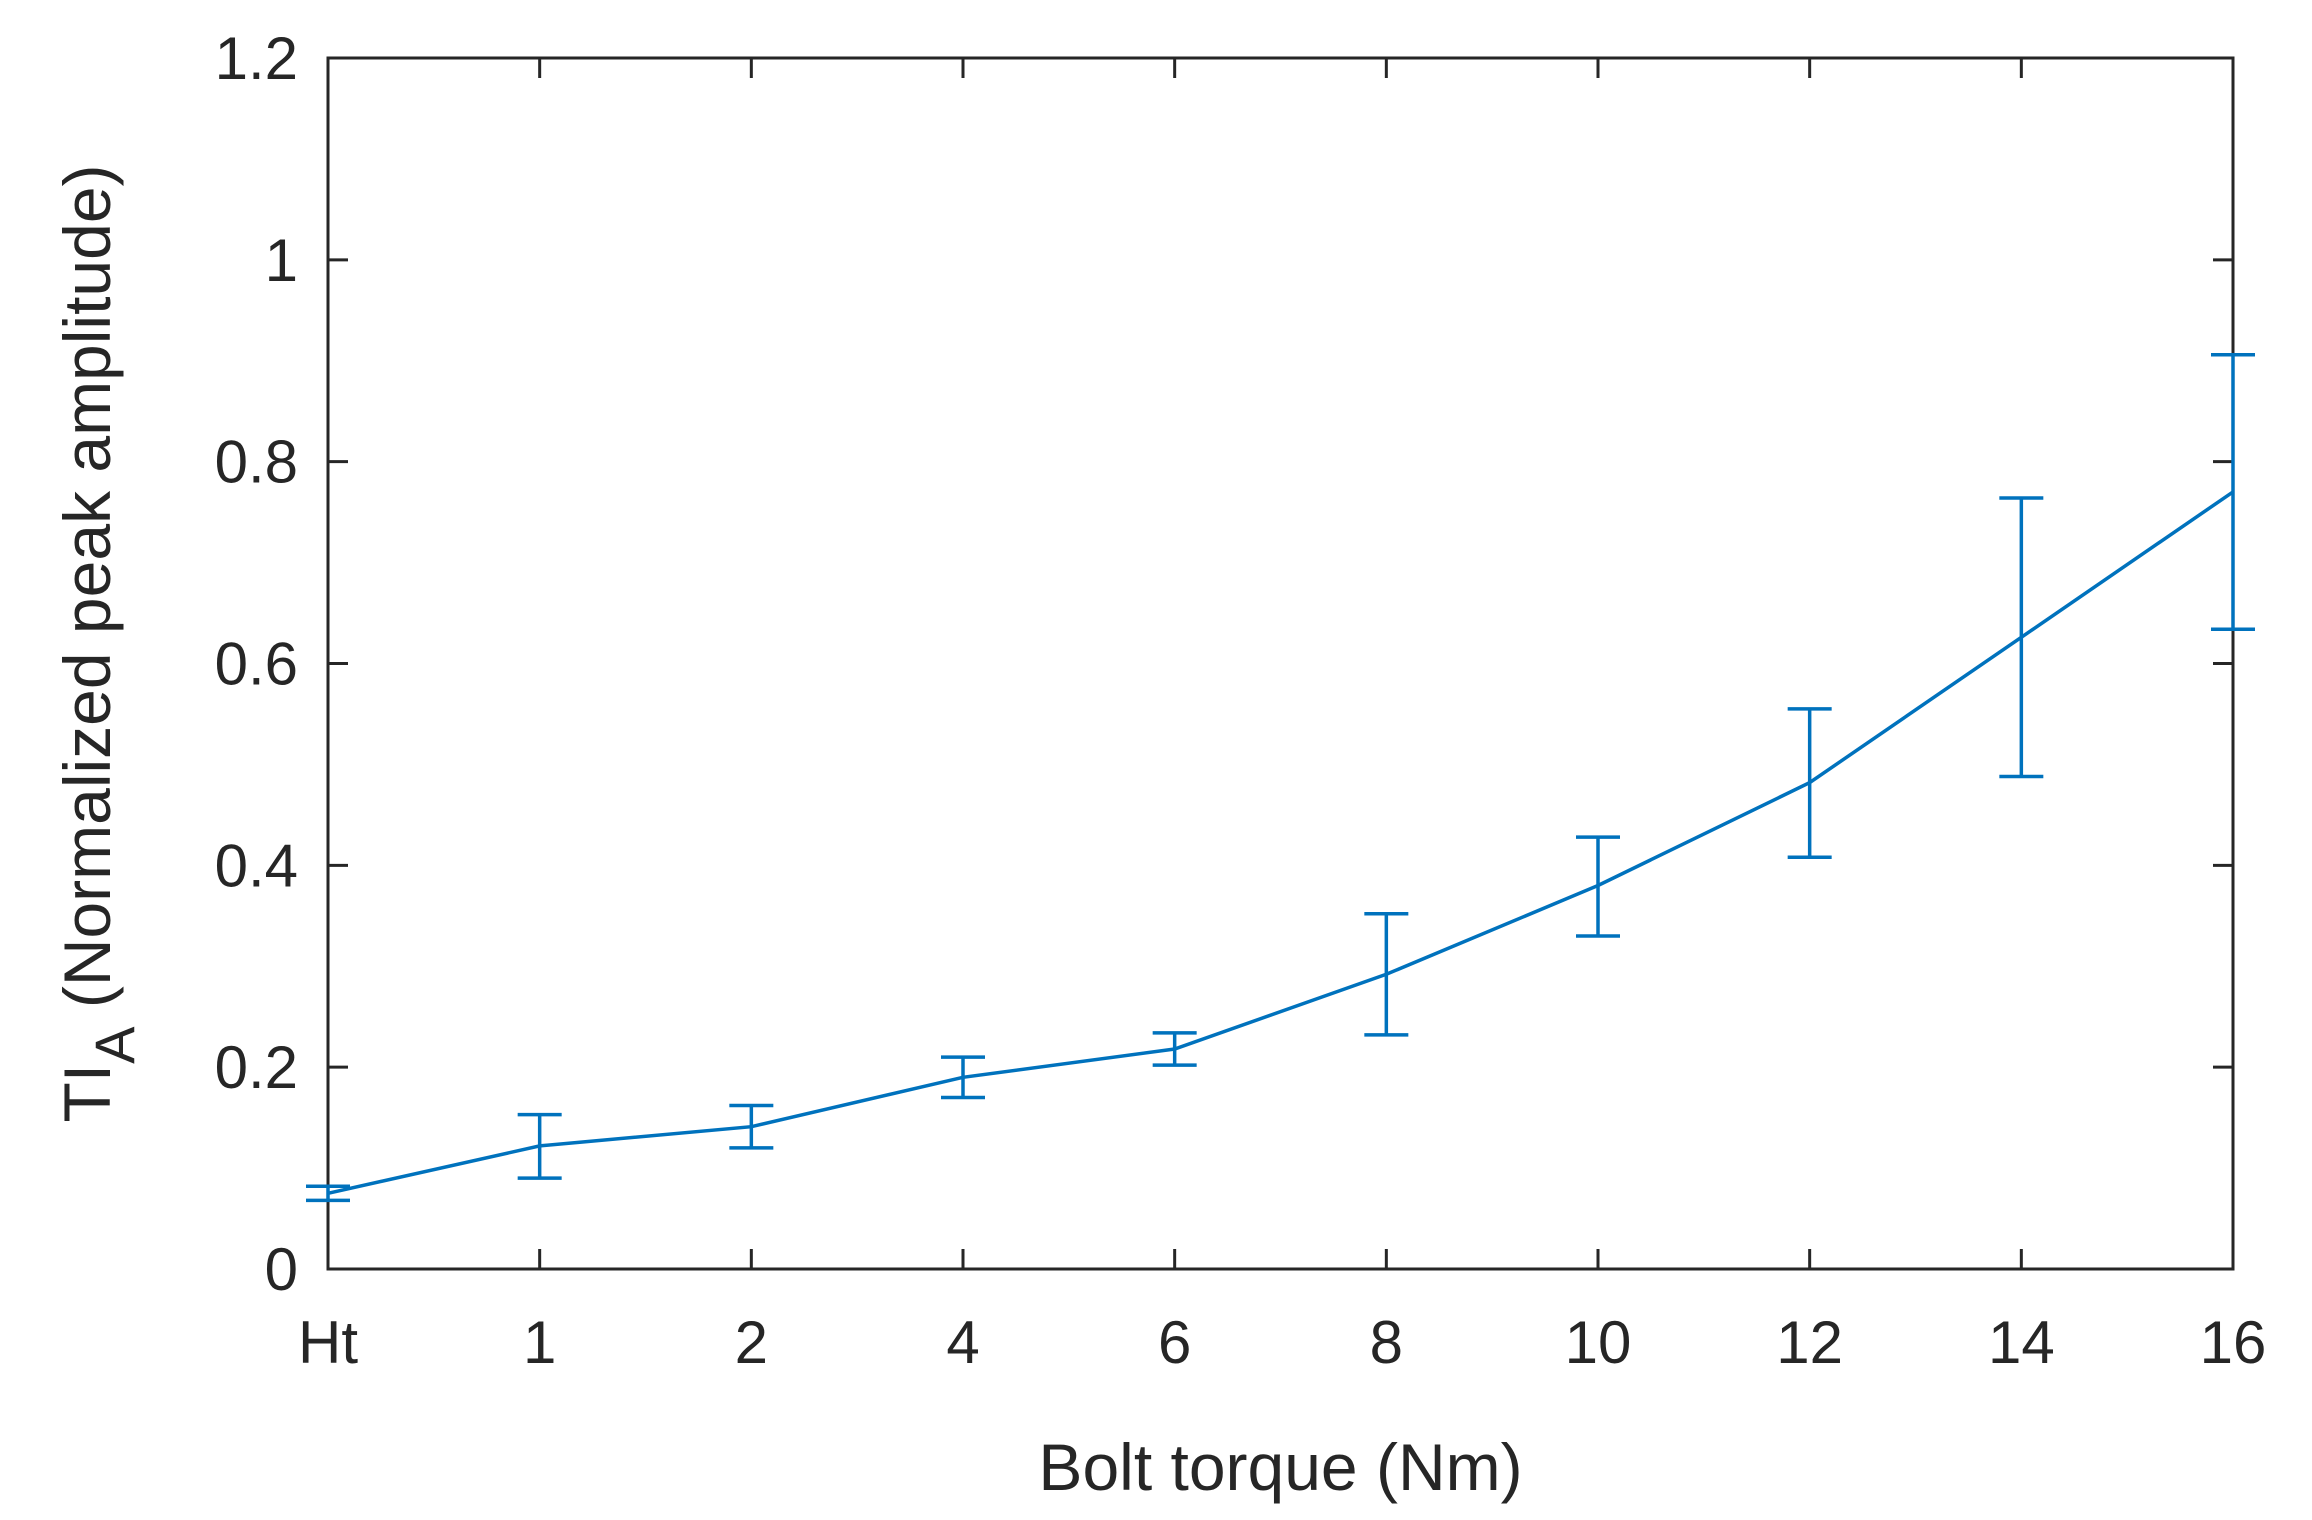 The width and height of the screenshot is (2312, 1520). I want to click on x-tick-label-0: Ht, so click(328, 1342).